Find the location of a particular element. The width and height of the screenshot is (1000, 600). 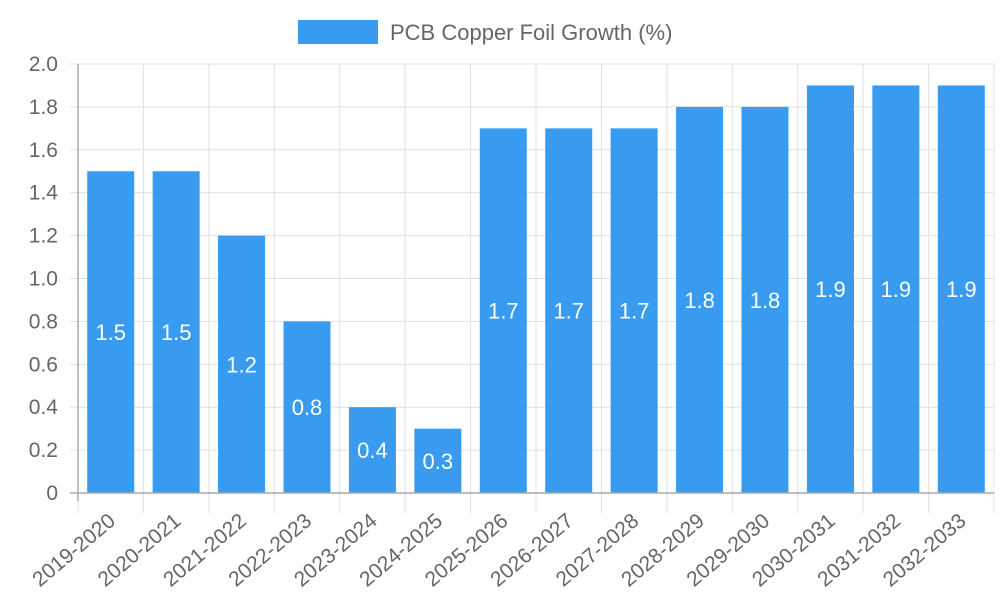

y-tick-label: 0 is located at coordinates (52, 493).